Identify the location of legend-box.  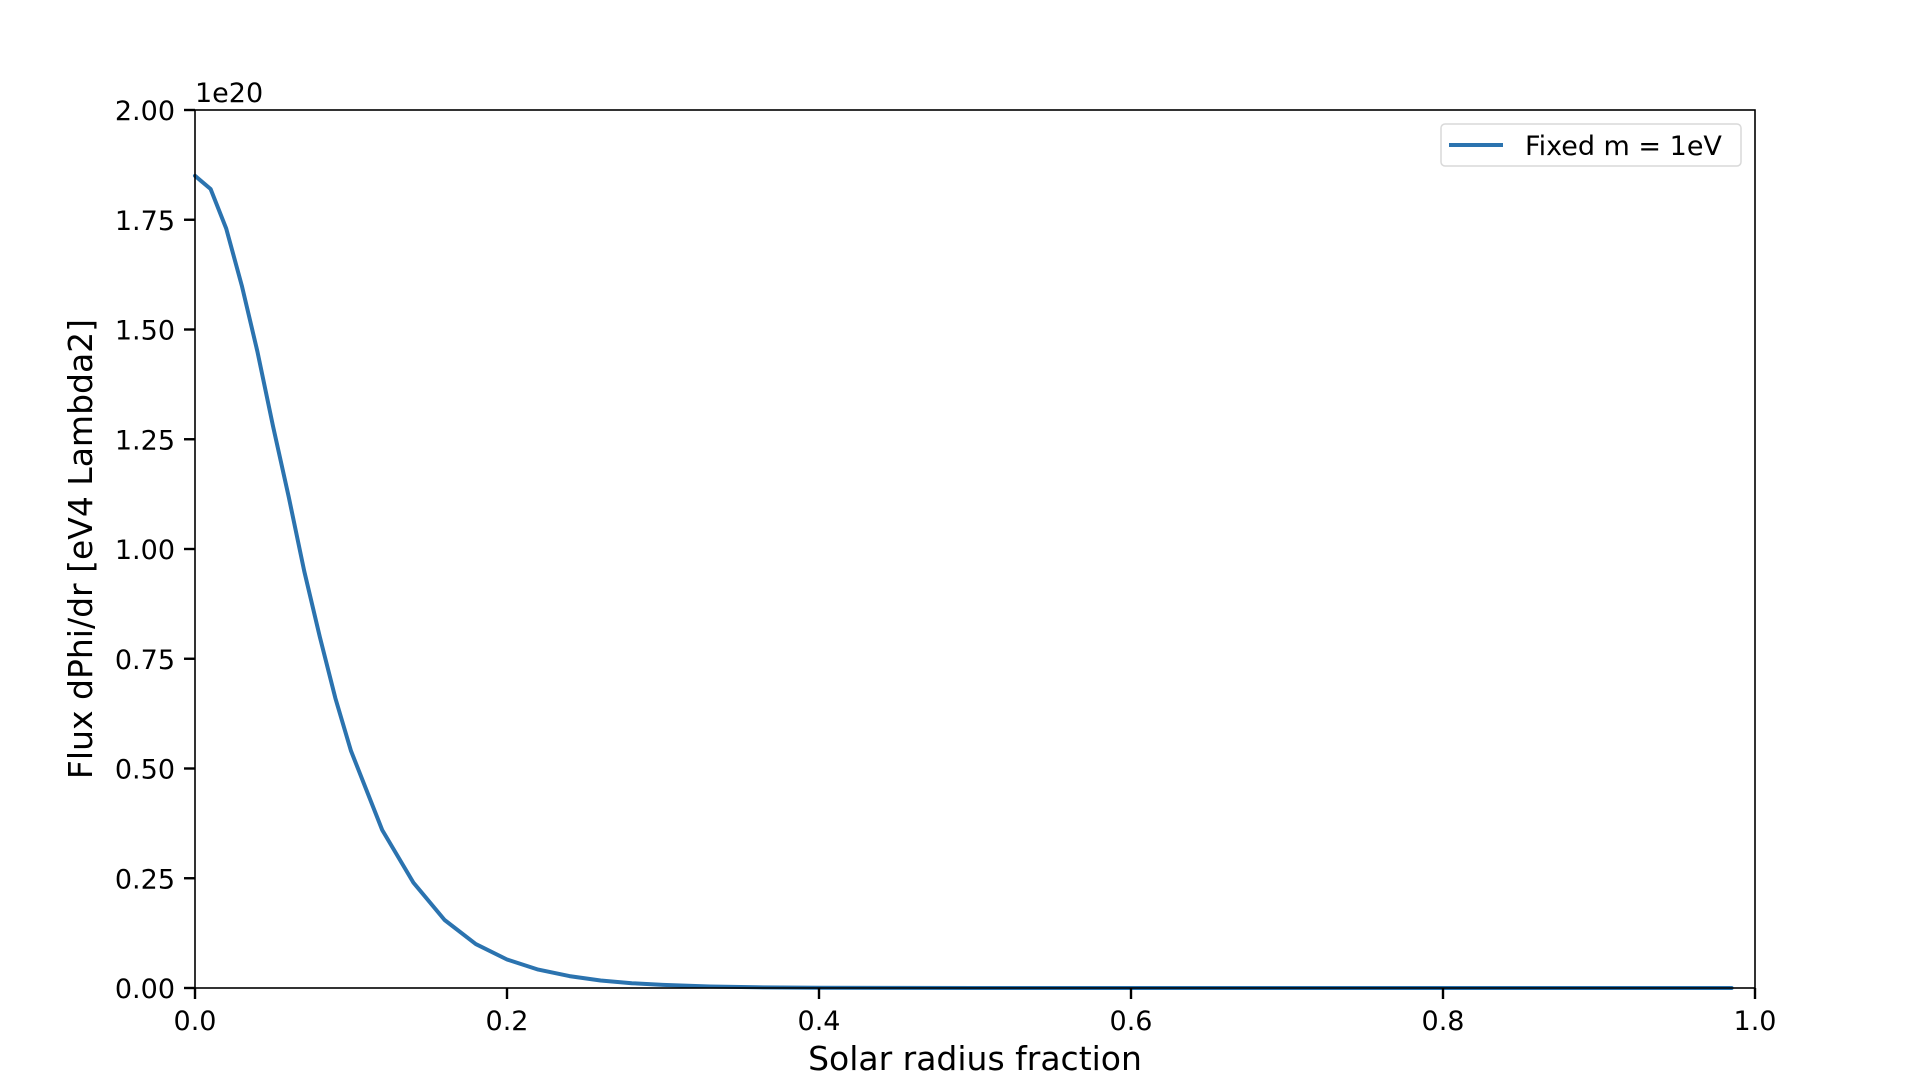
(1591, 145).